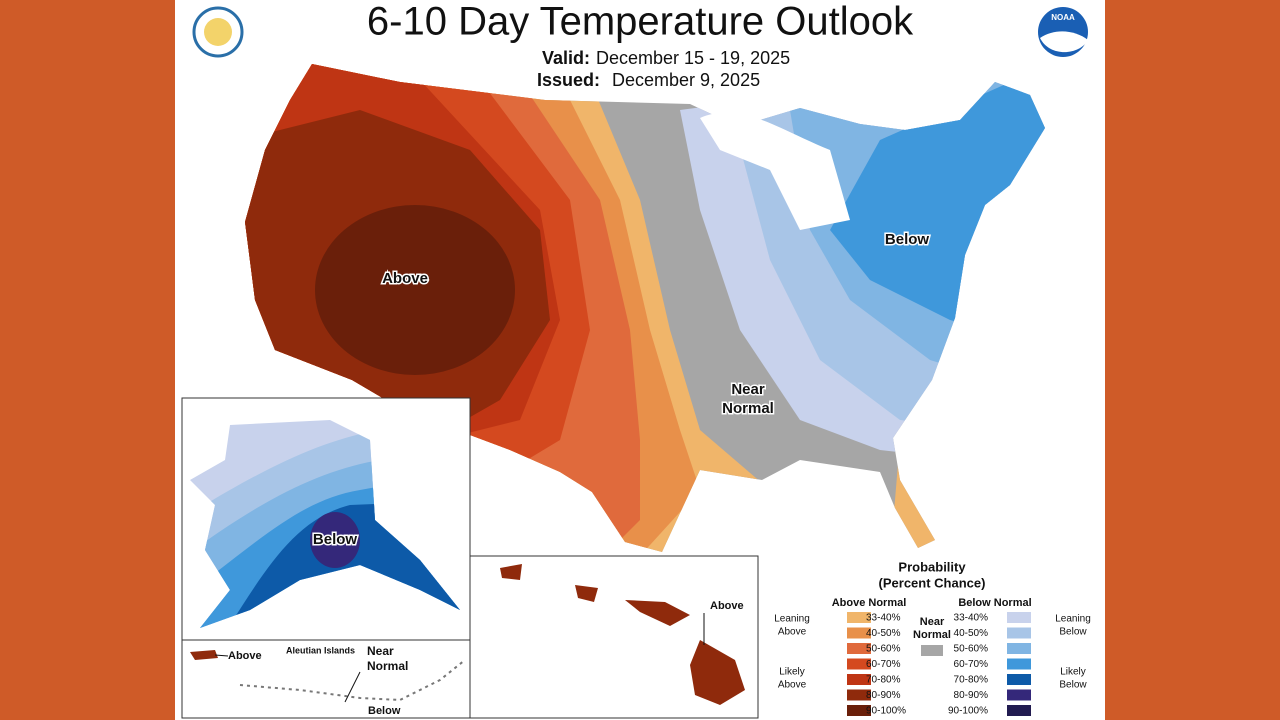 Image resolution: width=1280 pixels, height=720 pixels. I want to click on inset-title: Aleutian Islands, so click(320, 650).